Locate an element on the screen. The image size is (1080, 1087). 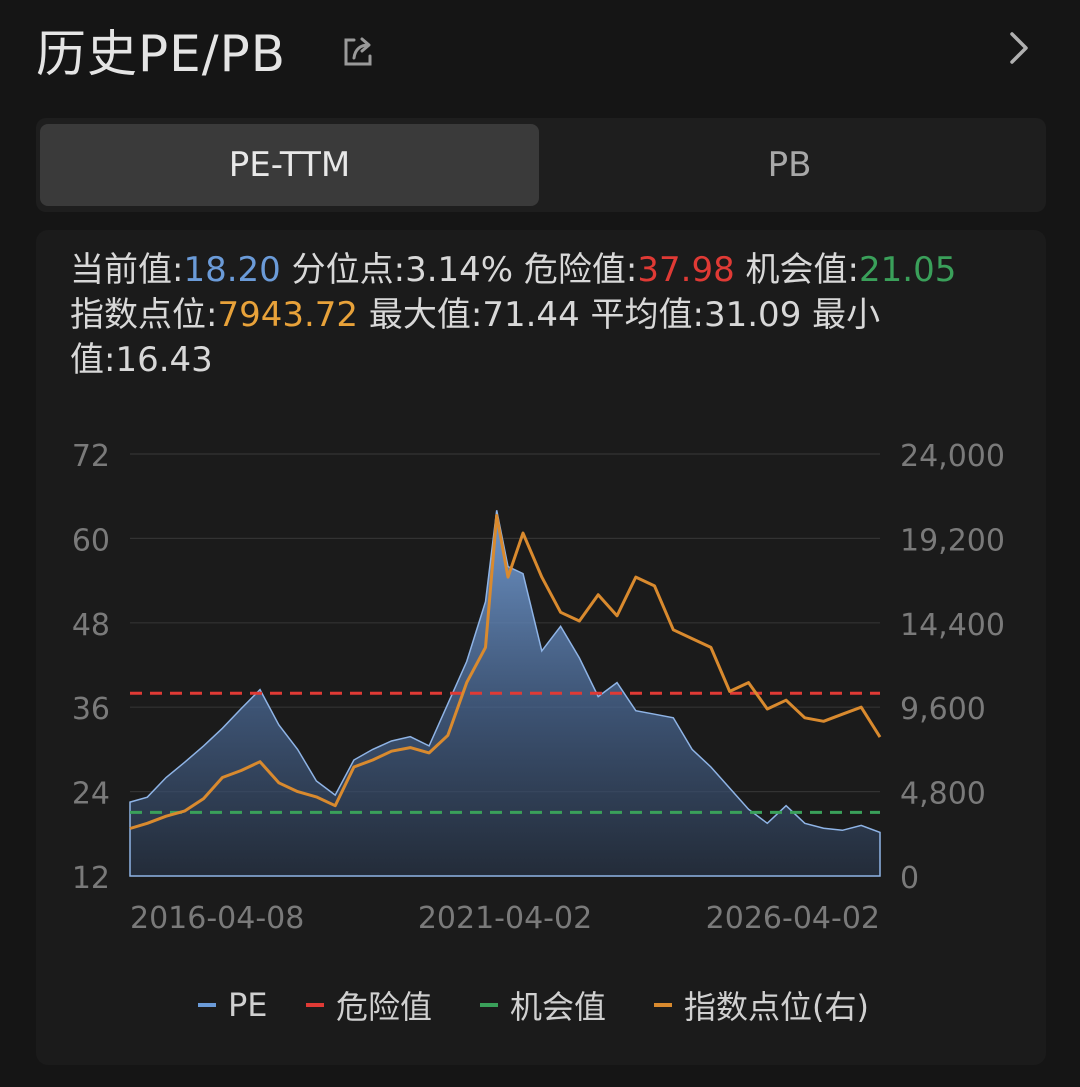
header: 历史PE/PB is located at coordinates (540, 50).